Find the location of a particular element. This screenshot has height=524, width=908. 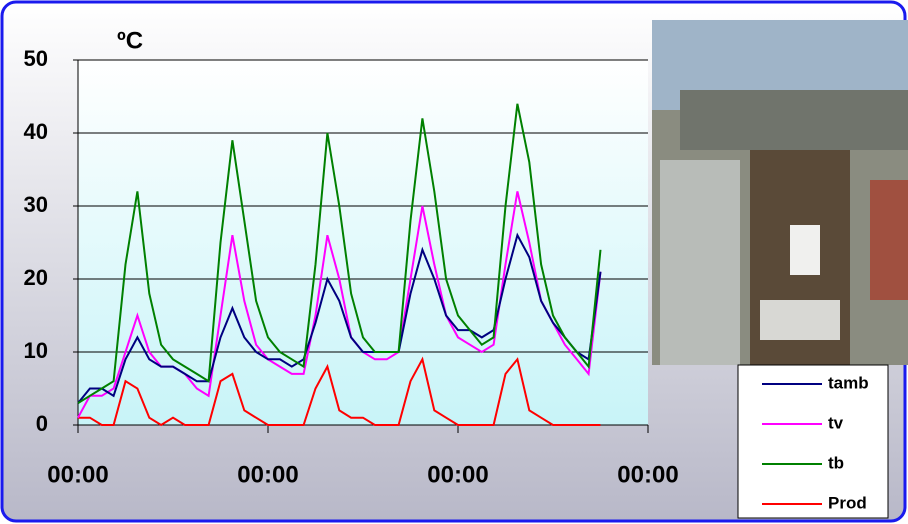

y-tick-label: 30 is located at coordinates (36, 204).